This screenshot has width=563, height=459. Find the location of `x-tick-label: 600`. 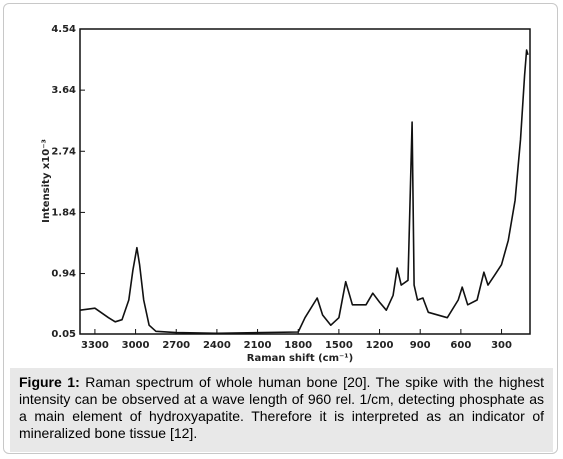

x-tick-label: 600 is located at coordinates (460, 345).